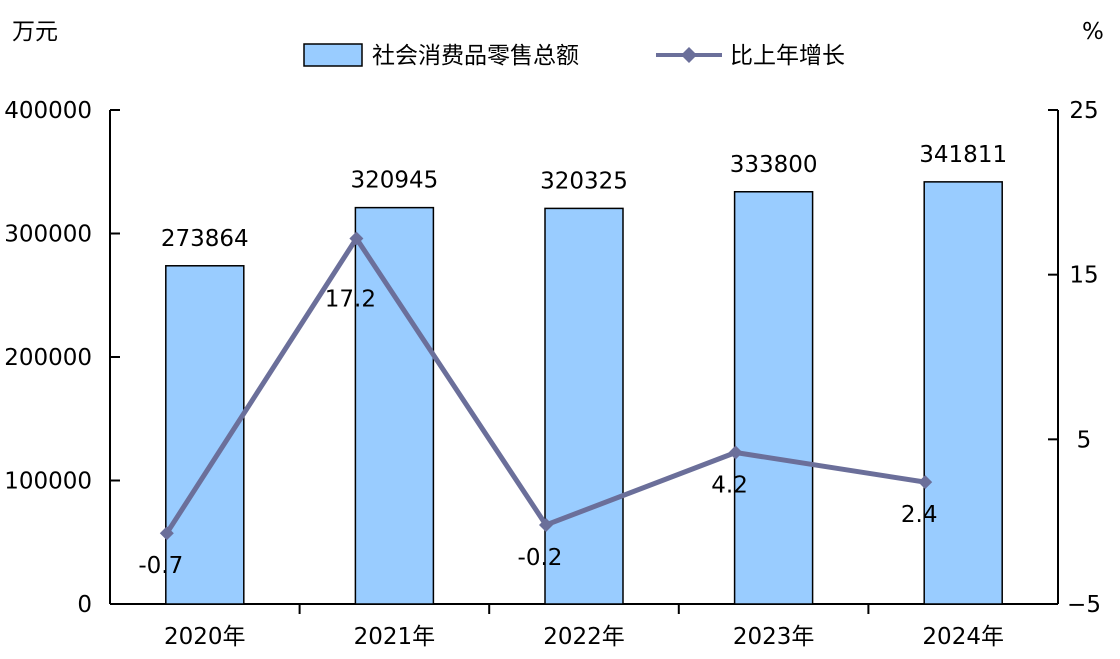  Describe the element at coordinates (774, 165) in the screenshot. I see `retail-sales-bar-label: 333800` at that location.